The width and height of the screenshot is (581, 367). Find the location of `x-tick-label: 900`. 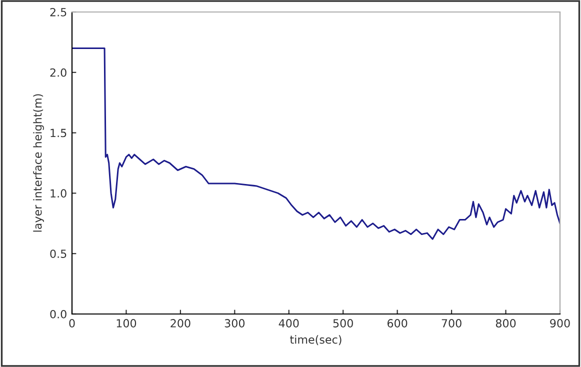

x-tick-label: 900 is located at coordinates (560, 323).